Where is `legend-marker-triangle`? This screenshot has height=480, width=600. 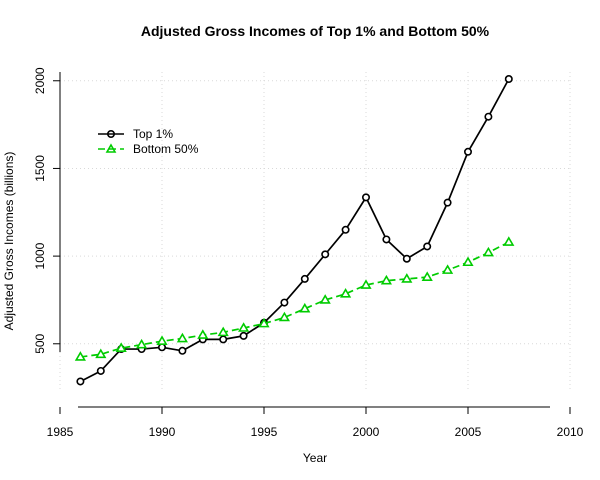
legend-marker-triangle is located at coordinates (111, 148).